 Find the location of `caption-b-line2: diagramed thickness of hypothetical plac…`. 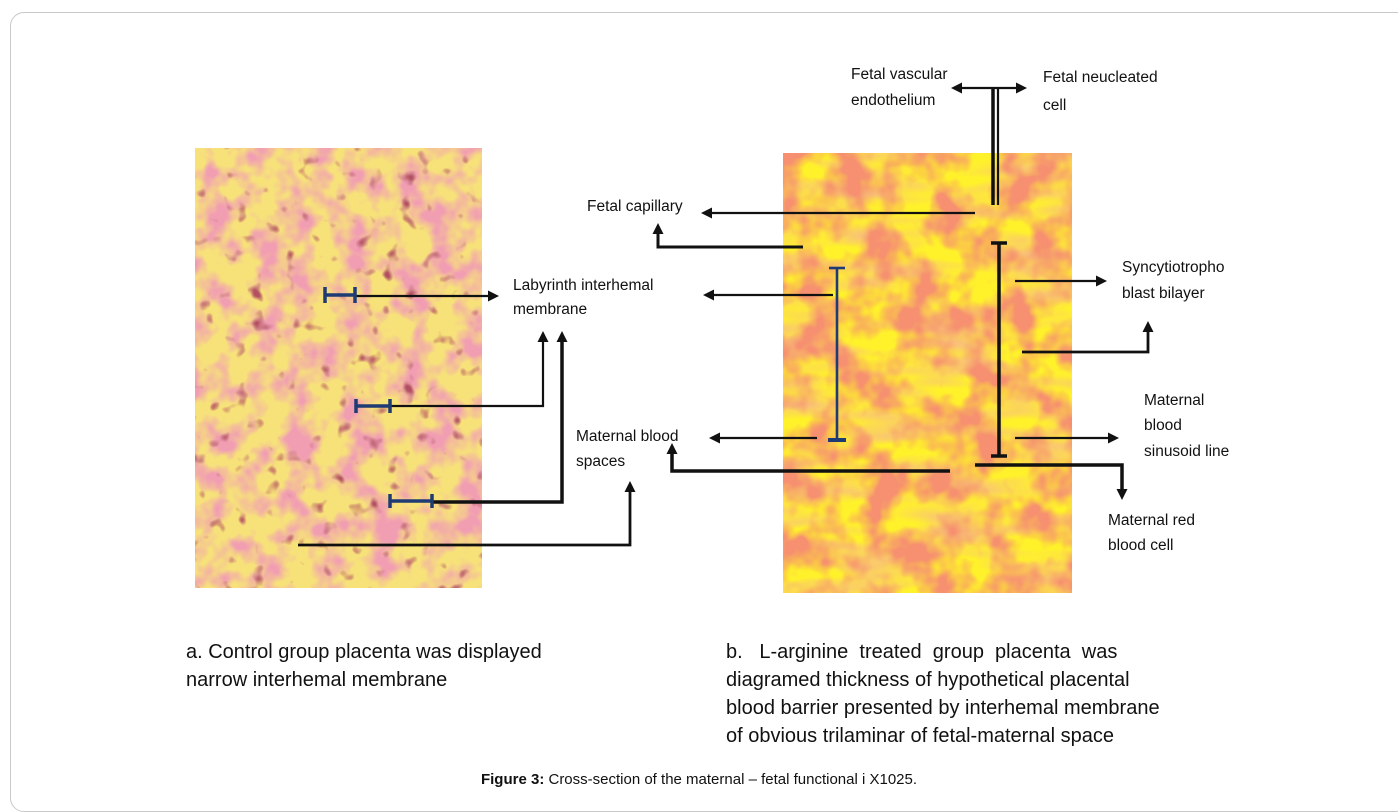

caption-b-line2: diagramed thickness of hypothetical plac… is located at coordinates (928, 680).